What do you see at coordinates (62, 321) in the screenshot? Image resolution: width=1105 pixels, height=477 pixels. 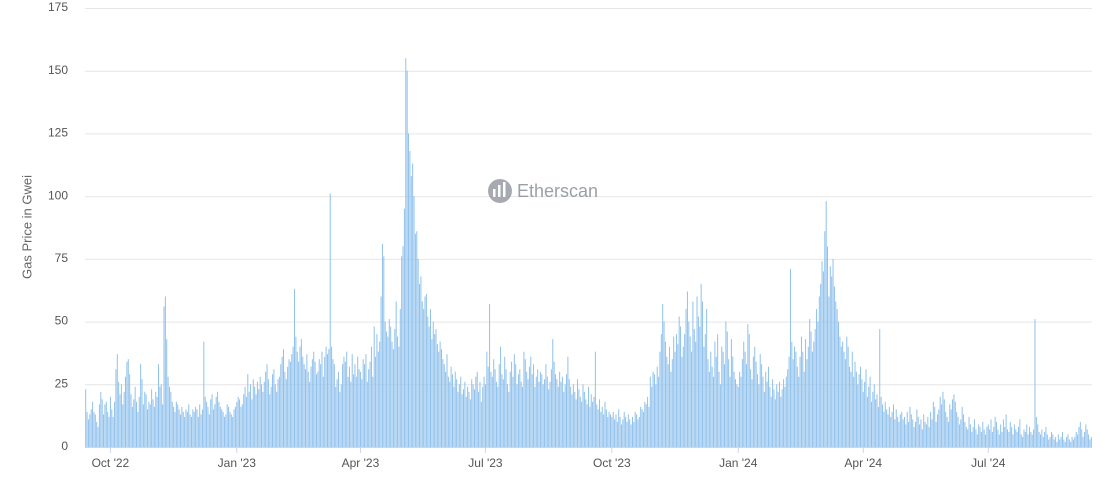 I see `y-tick-label: 50` at bounding box center [62, 321].